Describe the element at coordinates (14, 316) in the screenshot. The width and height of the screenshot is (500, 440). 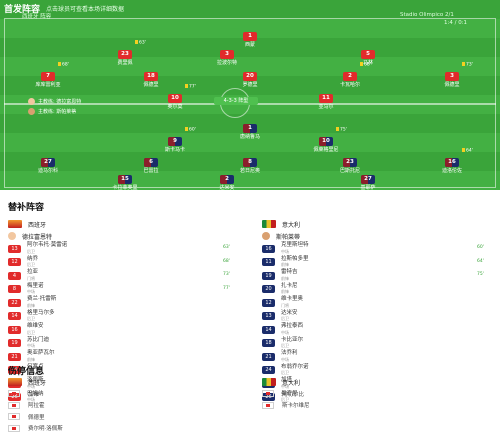
I see `sub-number: 14` at that location.